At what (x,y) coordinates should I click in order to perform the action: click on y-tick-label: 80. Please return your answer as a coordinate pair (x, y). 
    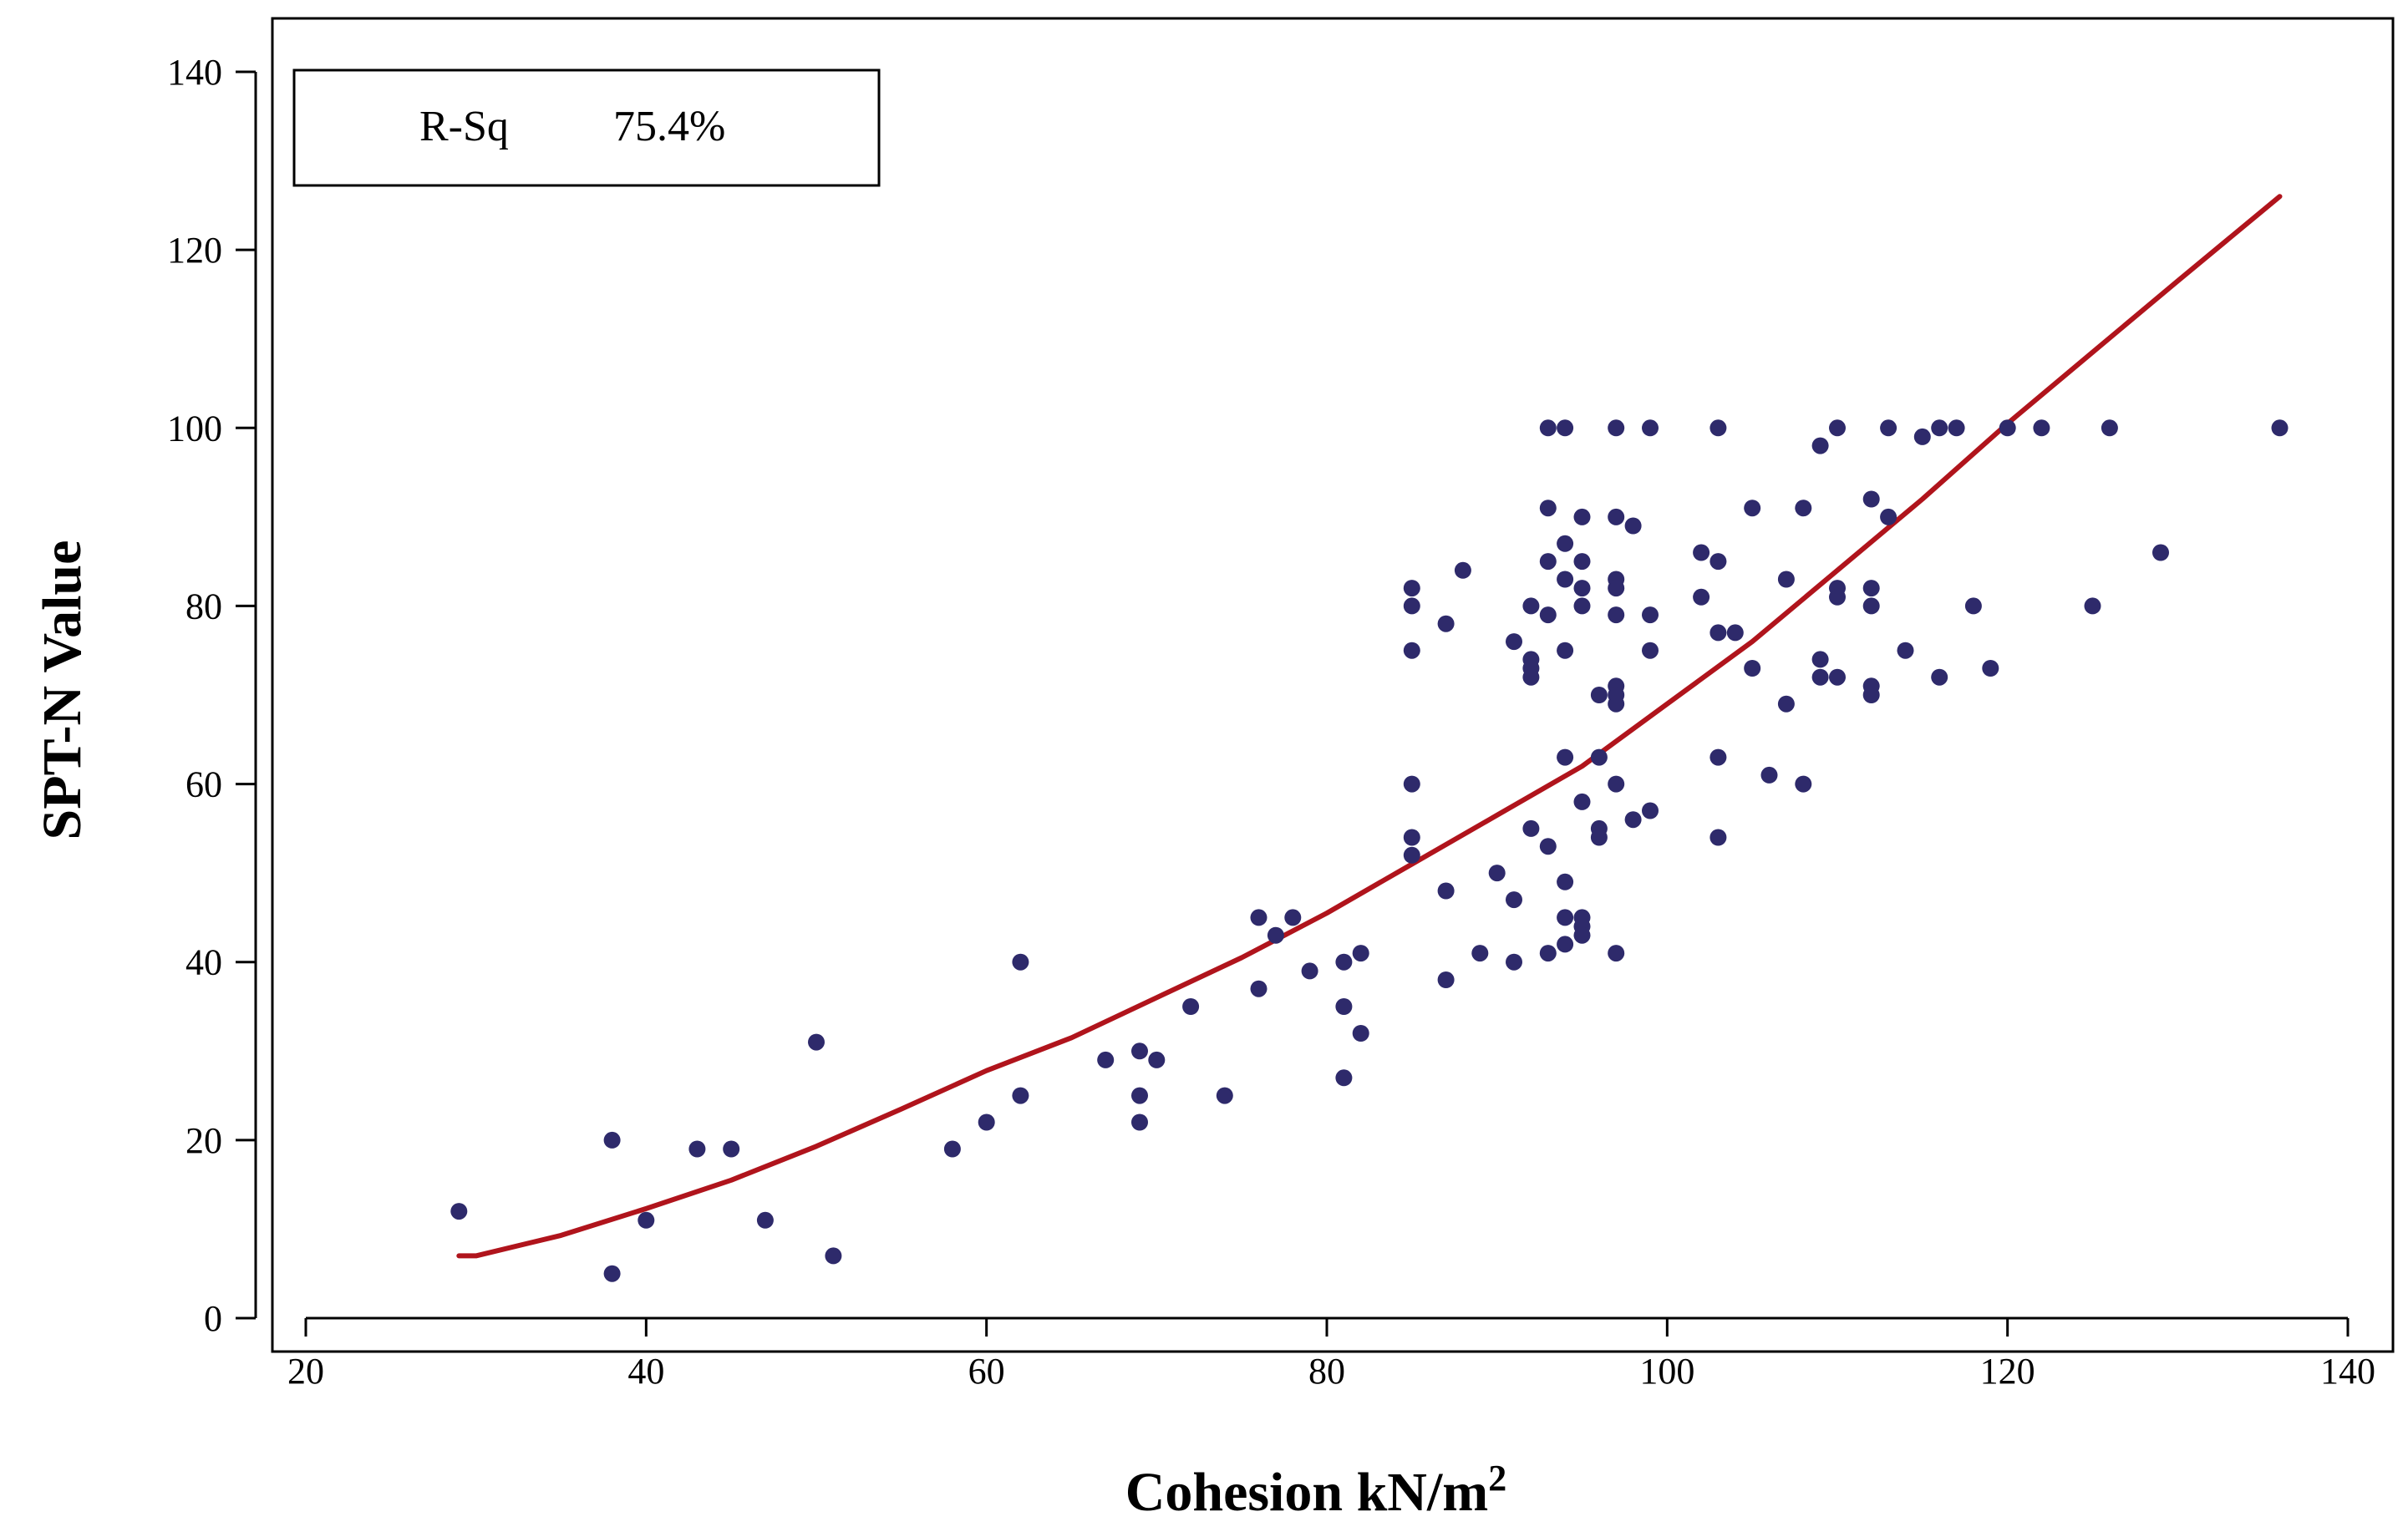
    Looking at the image, I should click on (203, 606).